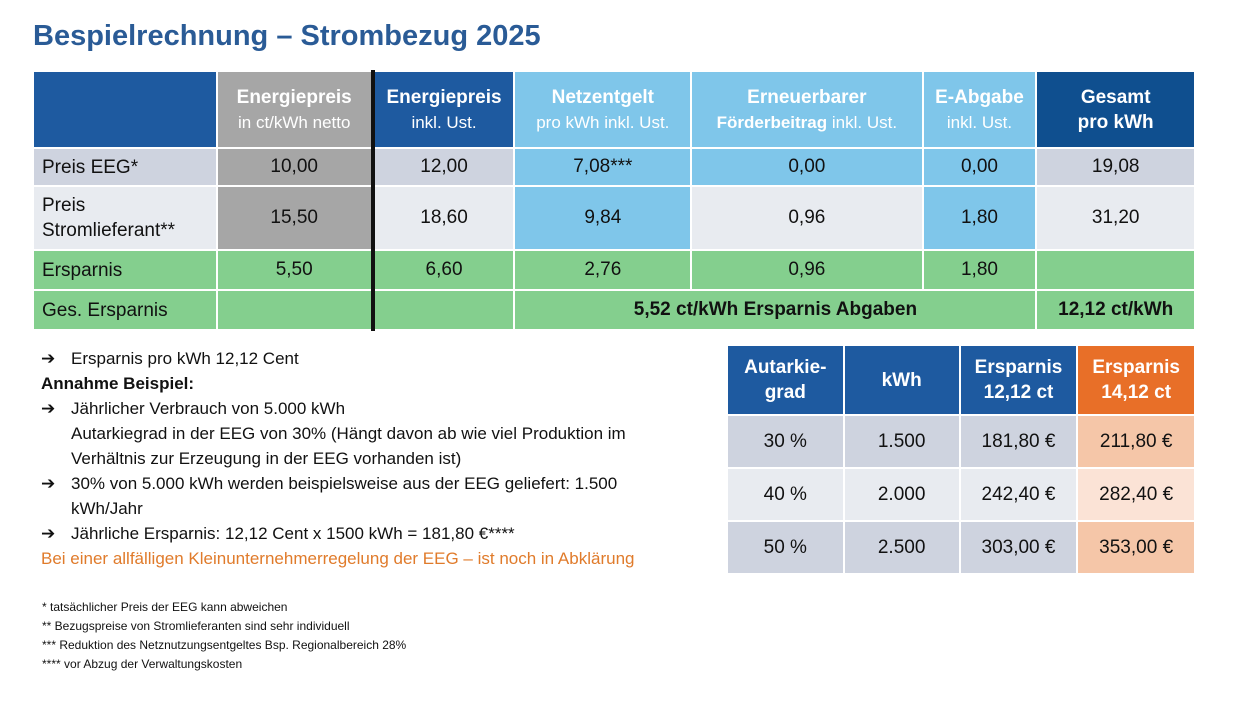 The height and width of the screenshot is (701, 1252). What do you see at coordinates (1136, 441) in the screenshot?
I see `cell-ersparnis-14: 211,80 €` at bounding box center [1136, 441].